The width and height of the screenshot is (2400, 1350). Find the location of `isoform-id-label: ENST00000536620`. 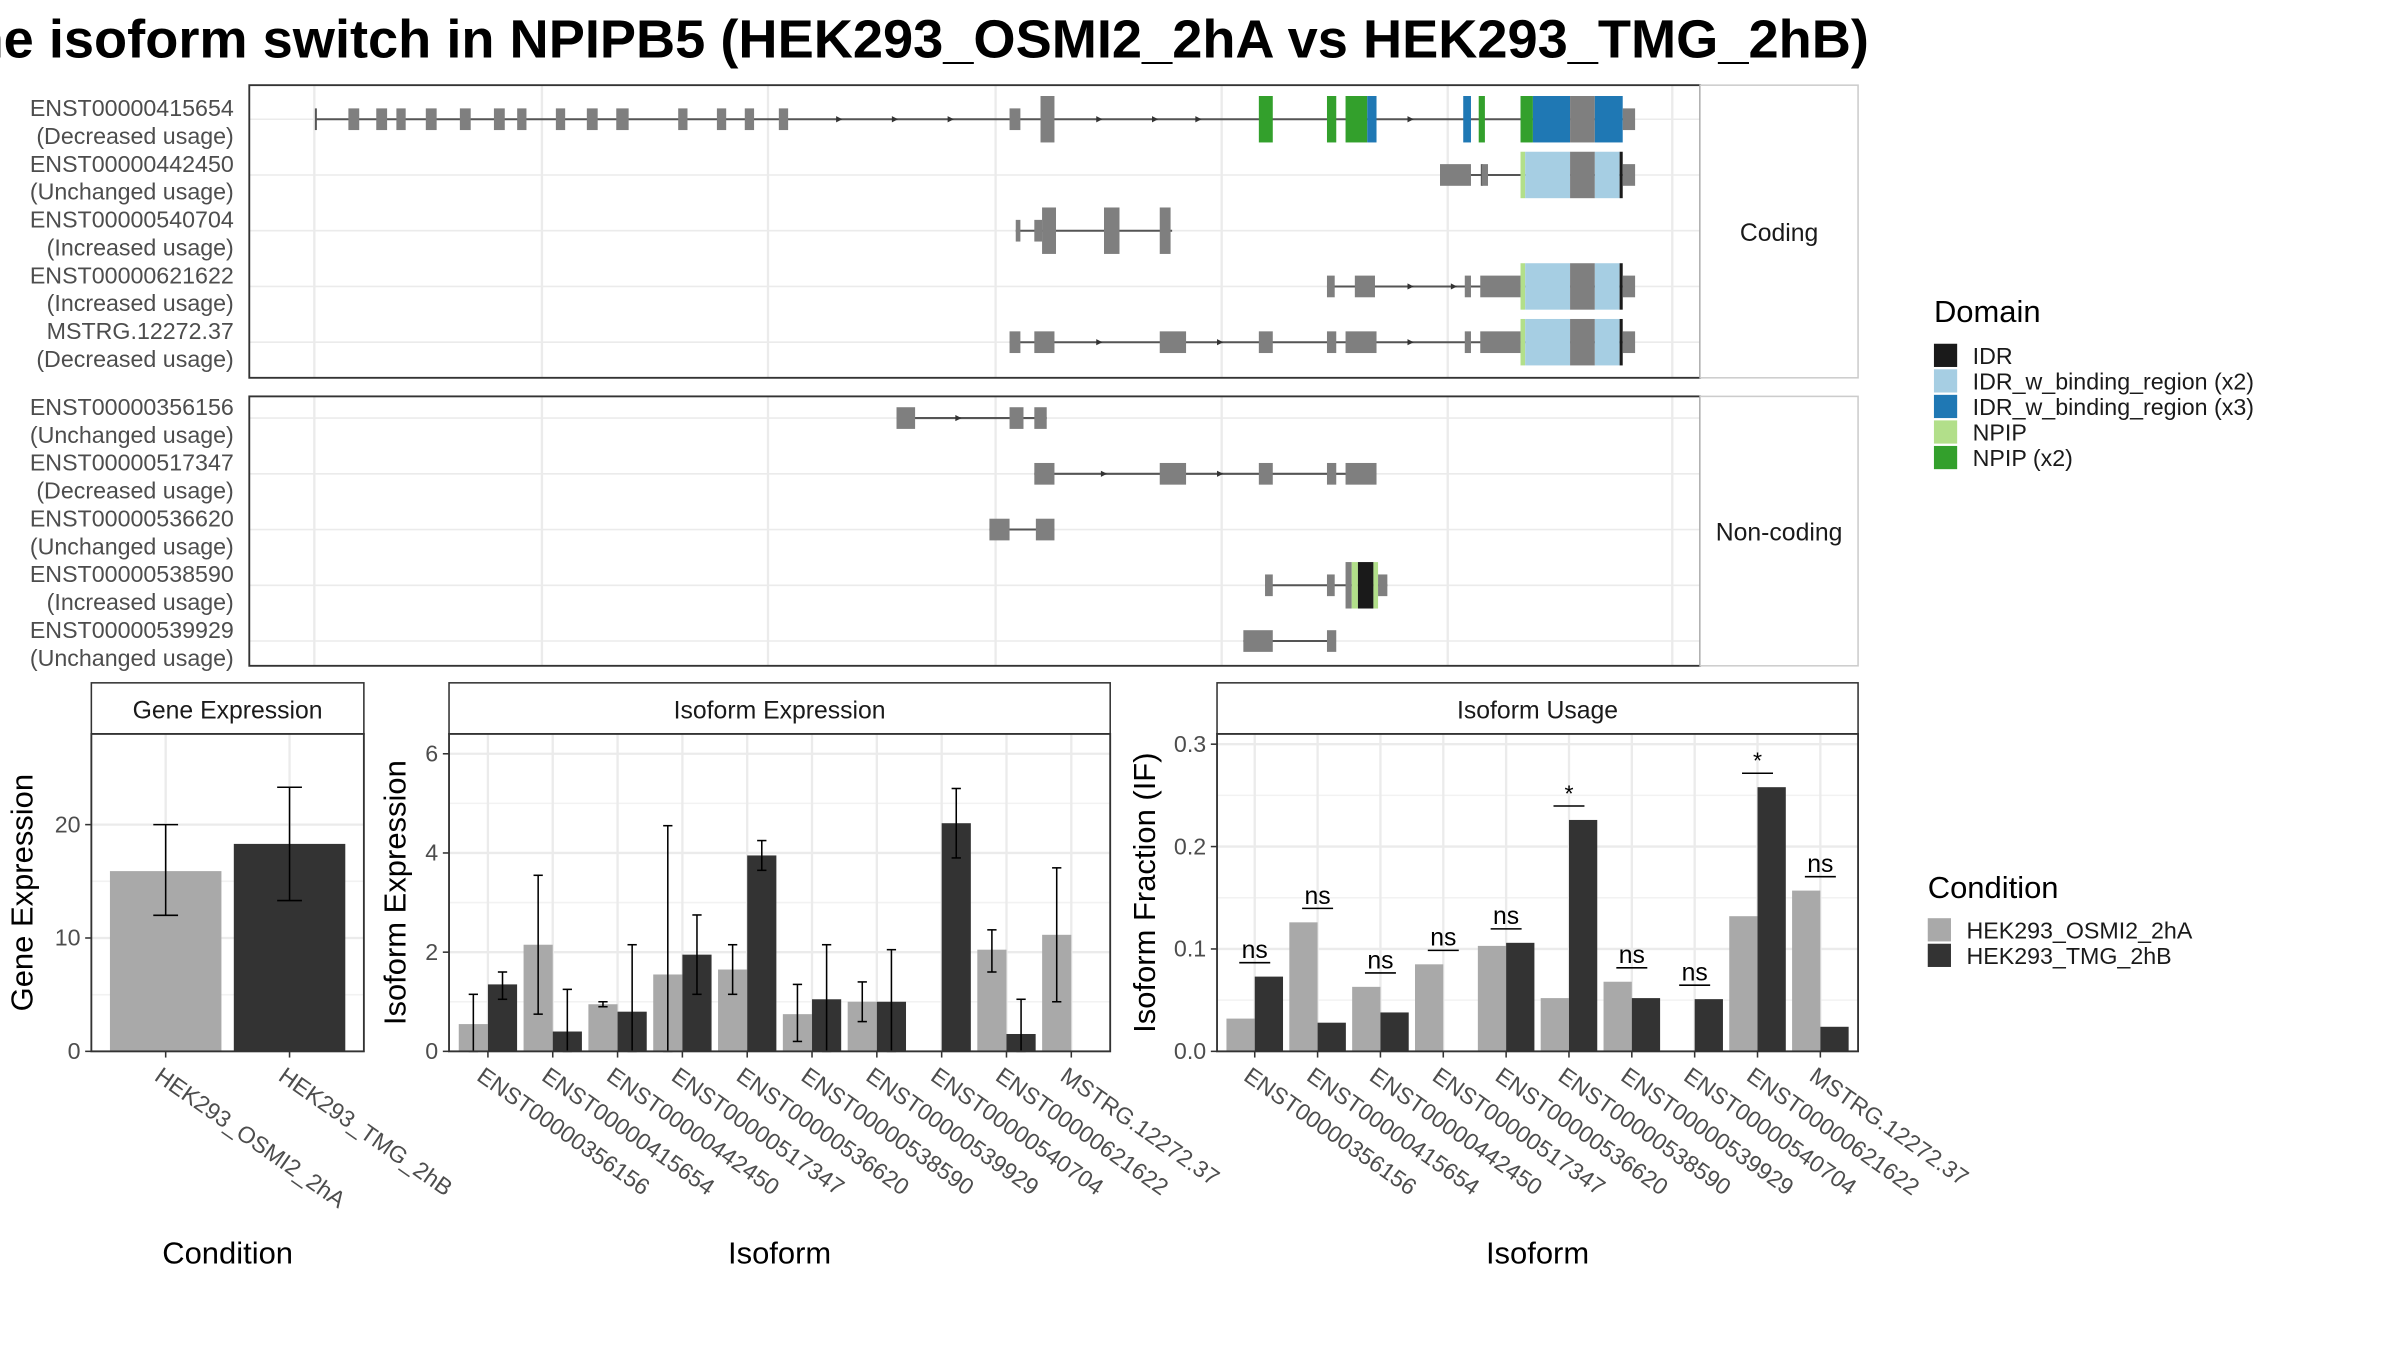

isoform-id-label: ENST00000536620 is located at coordinates (132, 518).